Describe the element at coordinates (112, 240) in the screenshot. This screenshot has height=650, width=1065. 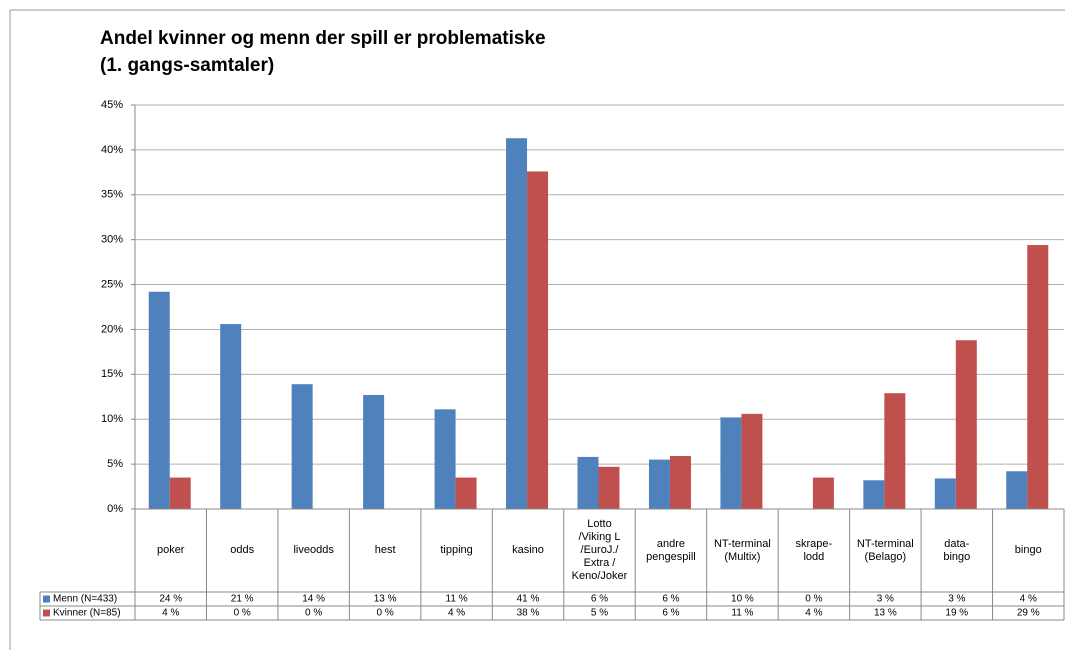
I see `y-tick-label: 30%` at that location.